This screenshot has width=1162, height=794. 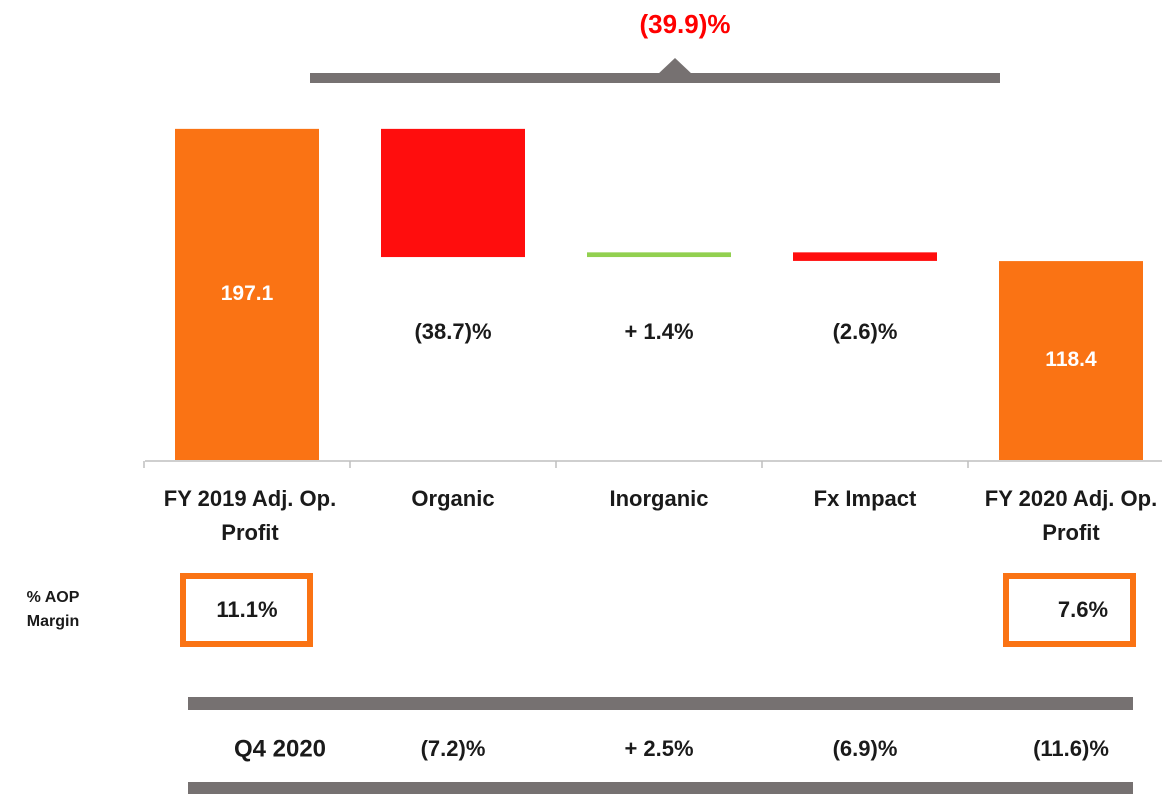 What do you see at coordinates (1071, 515) in the screenshot?
I see `x-tick-label: FY 2020 Adj. Op. Profit` at bounding box center [1071, 515].